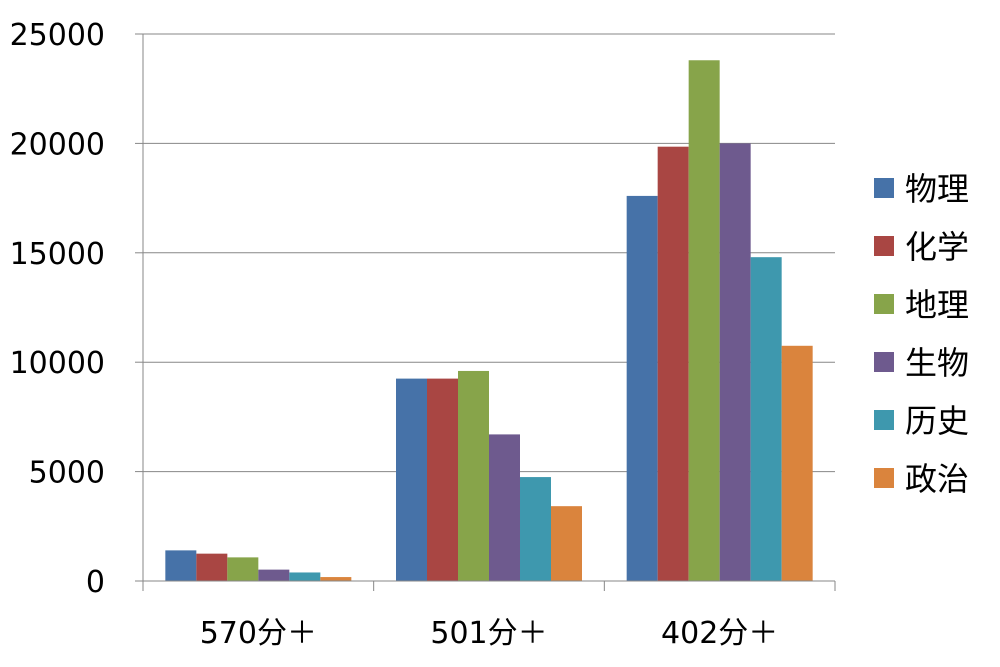 This screenshot has width=1000, height=667. I want to click on bar-化学-0, so click(212, 567).